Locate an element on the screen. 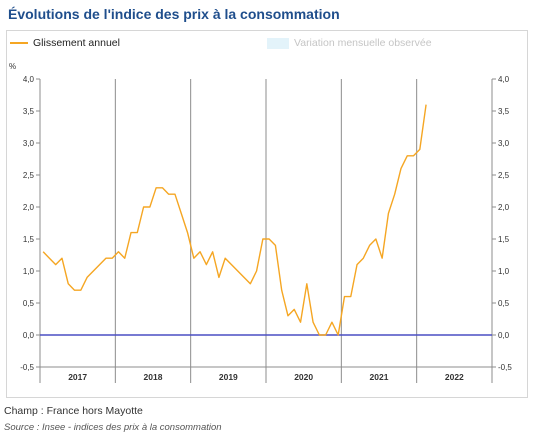 This screenshot has height=436, width=533. x-tick-label: 2017 is located at coordinates (77, 377).